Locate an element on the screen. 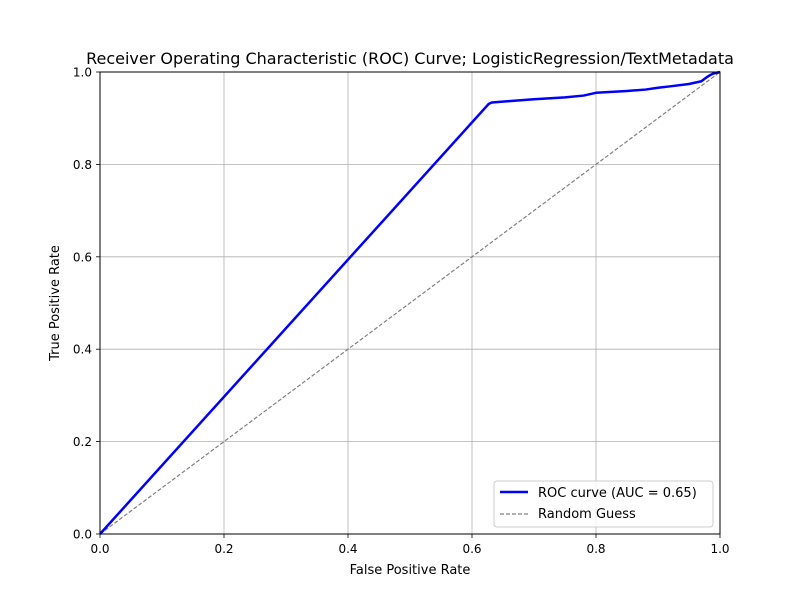 This screenshot has width=800, height=600. legend-box is located at coordinates (603, 504).